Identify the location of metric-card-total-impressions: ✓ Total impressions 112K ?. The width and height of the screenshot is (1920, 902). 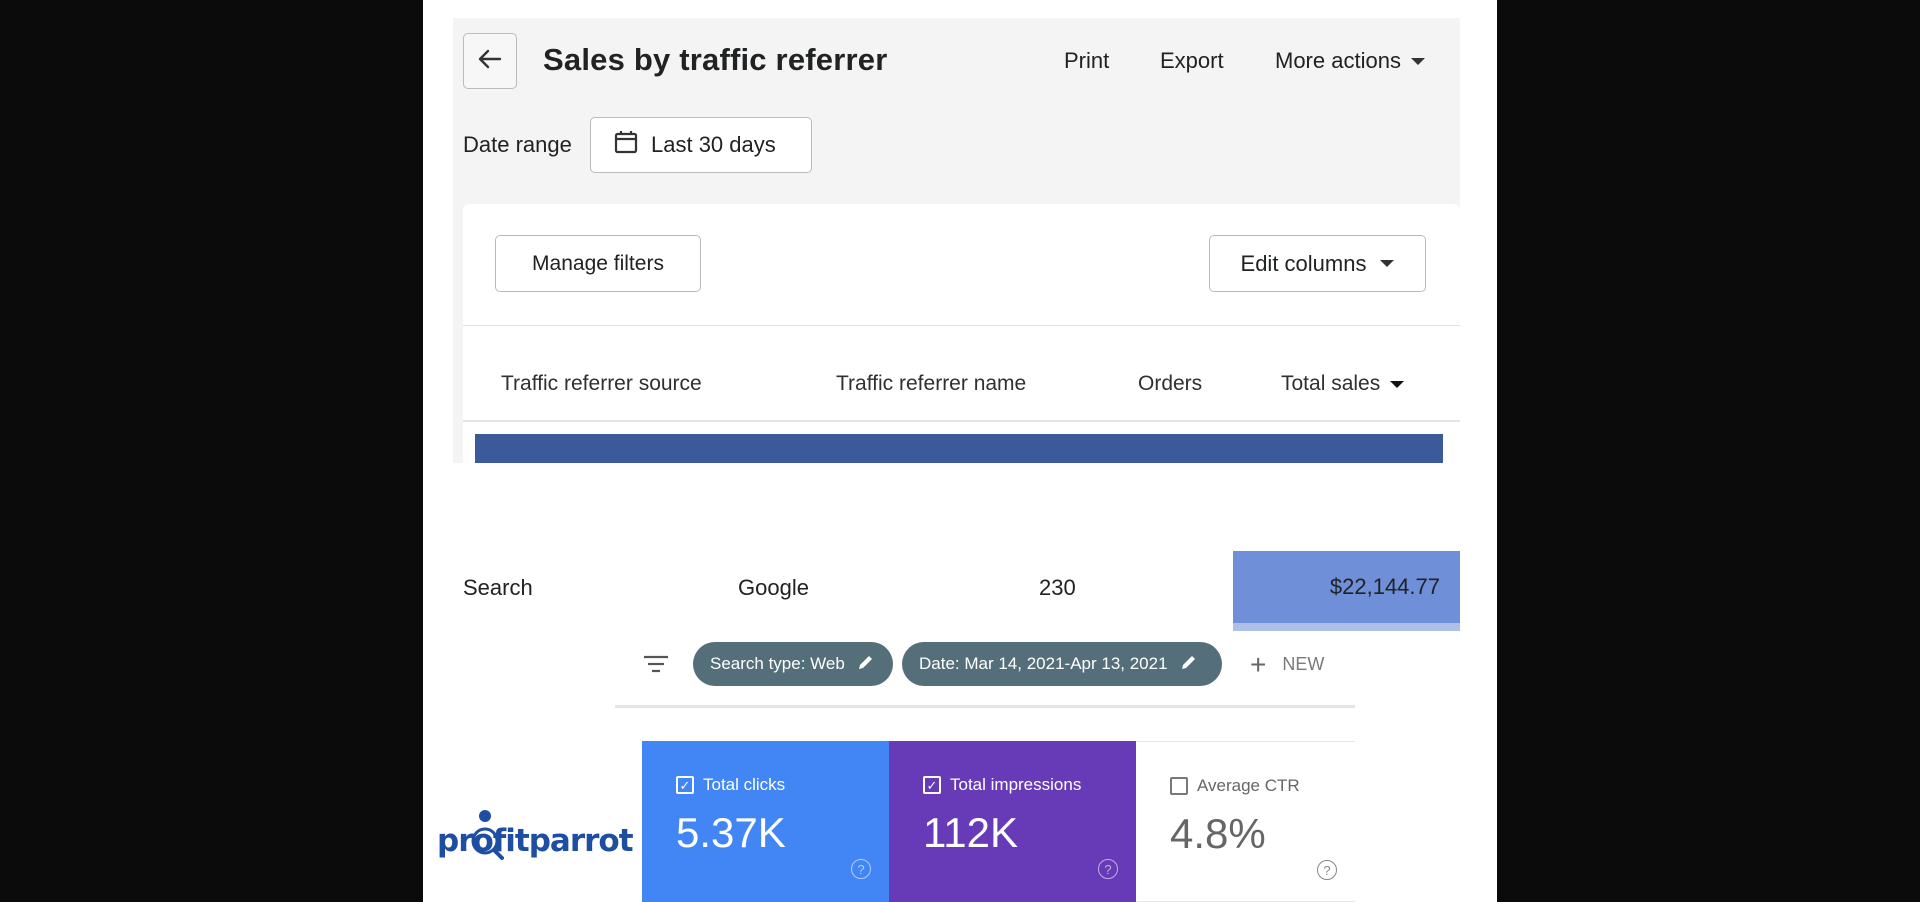
(1012, 821).